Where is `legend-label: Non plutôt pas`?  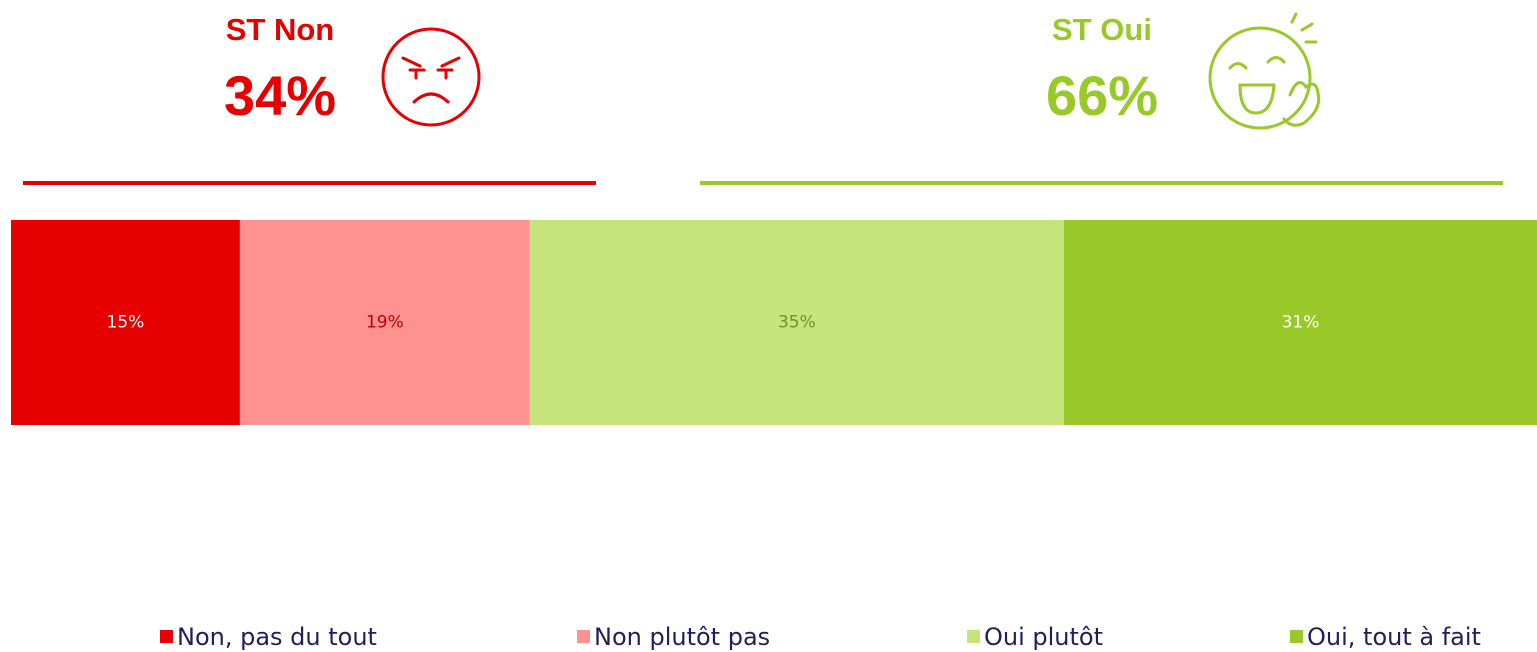 legend-label: Non plutôt pas is located at coordinates (682, 637).